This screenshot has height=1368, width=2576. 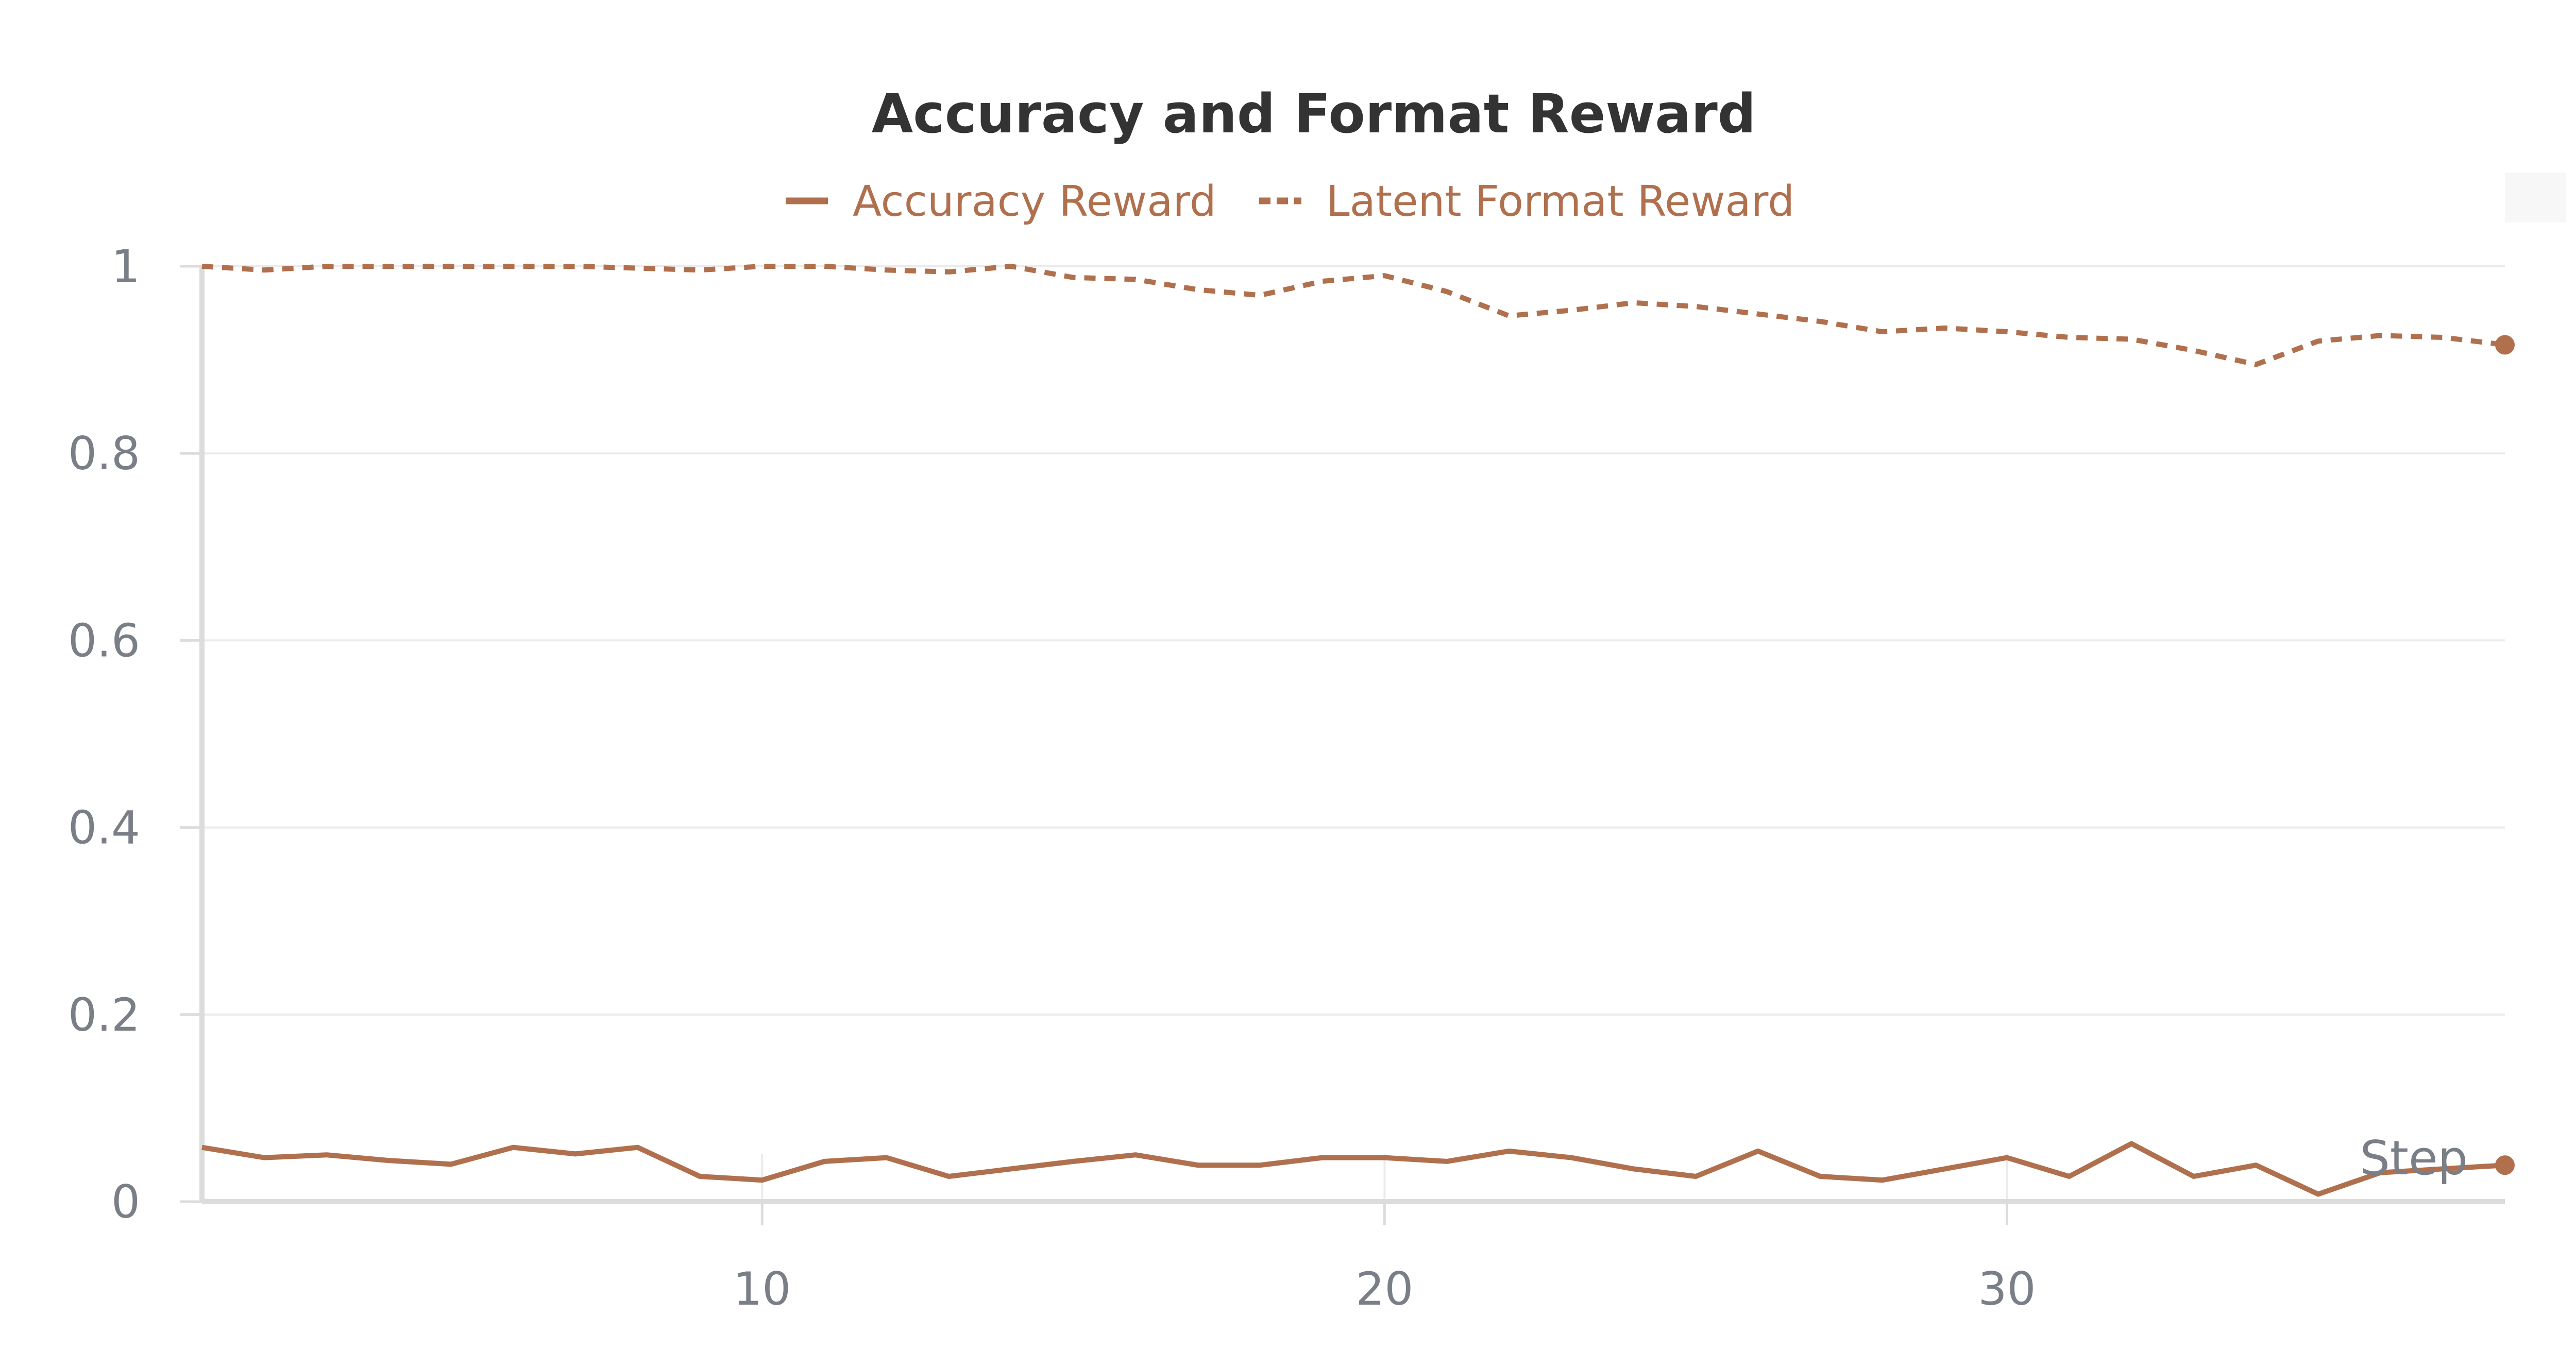 What do you see at coordinates (125, 1201) in the screenshot?
I see `y-tick-label: 0` at bounding box center [125, 1201].